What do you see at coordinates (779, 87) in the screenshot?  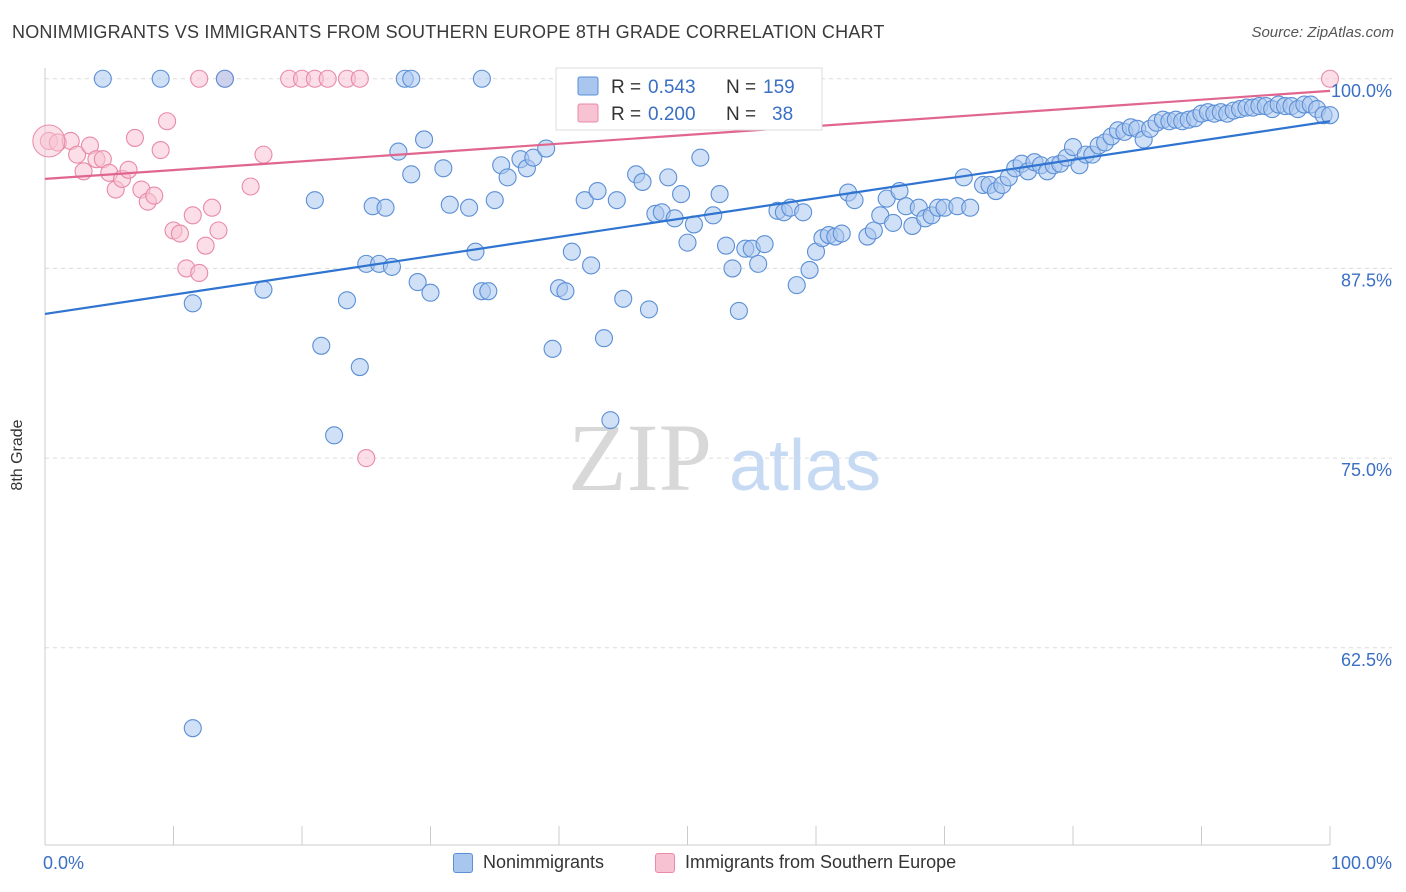 I see `legend-n-value-1: 159` at bounding box center [779, 87].